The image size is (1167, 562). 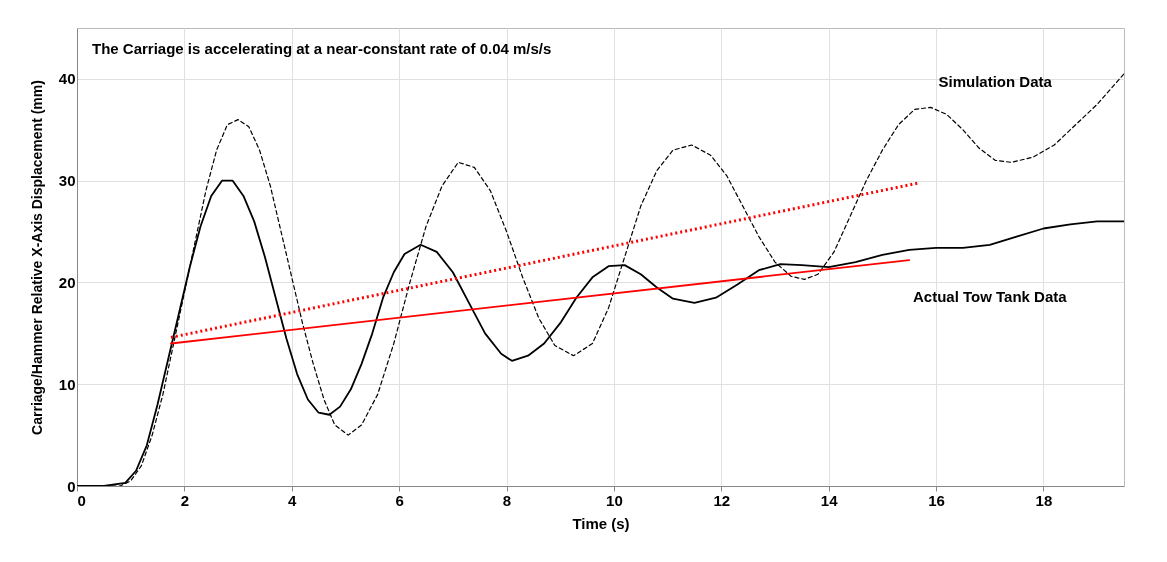 I want to click on y-tick-label: 20, so click(x=67, y=282).